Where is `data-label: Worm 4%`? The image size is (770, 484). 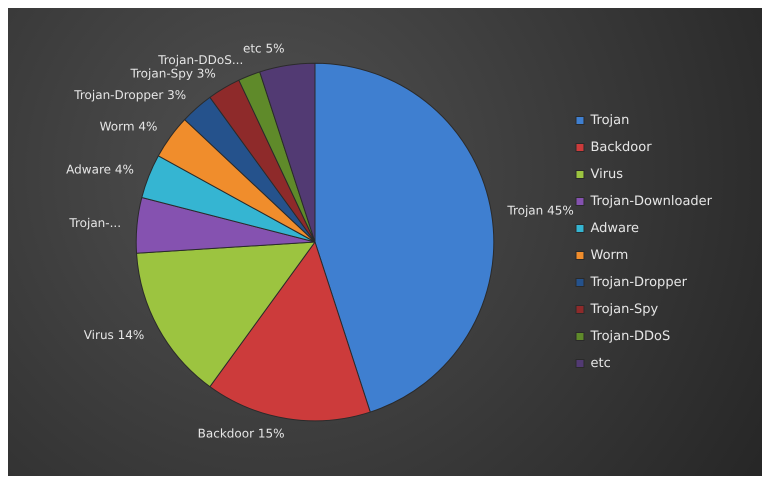
data-label: Worm 4% is located at coordinates (129, 127).